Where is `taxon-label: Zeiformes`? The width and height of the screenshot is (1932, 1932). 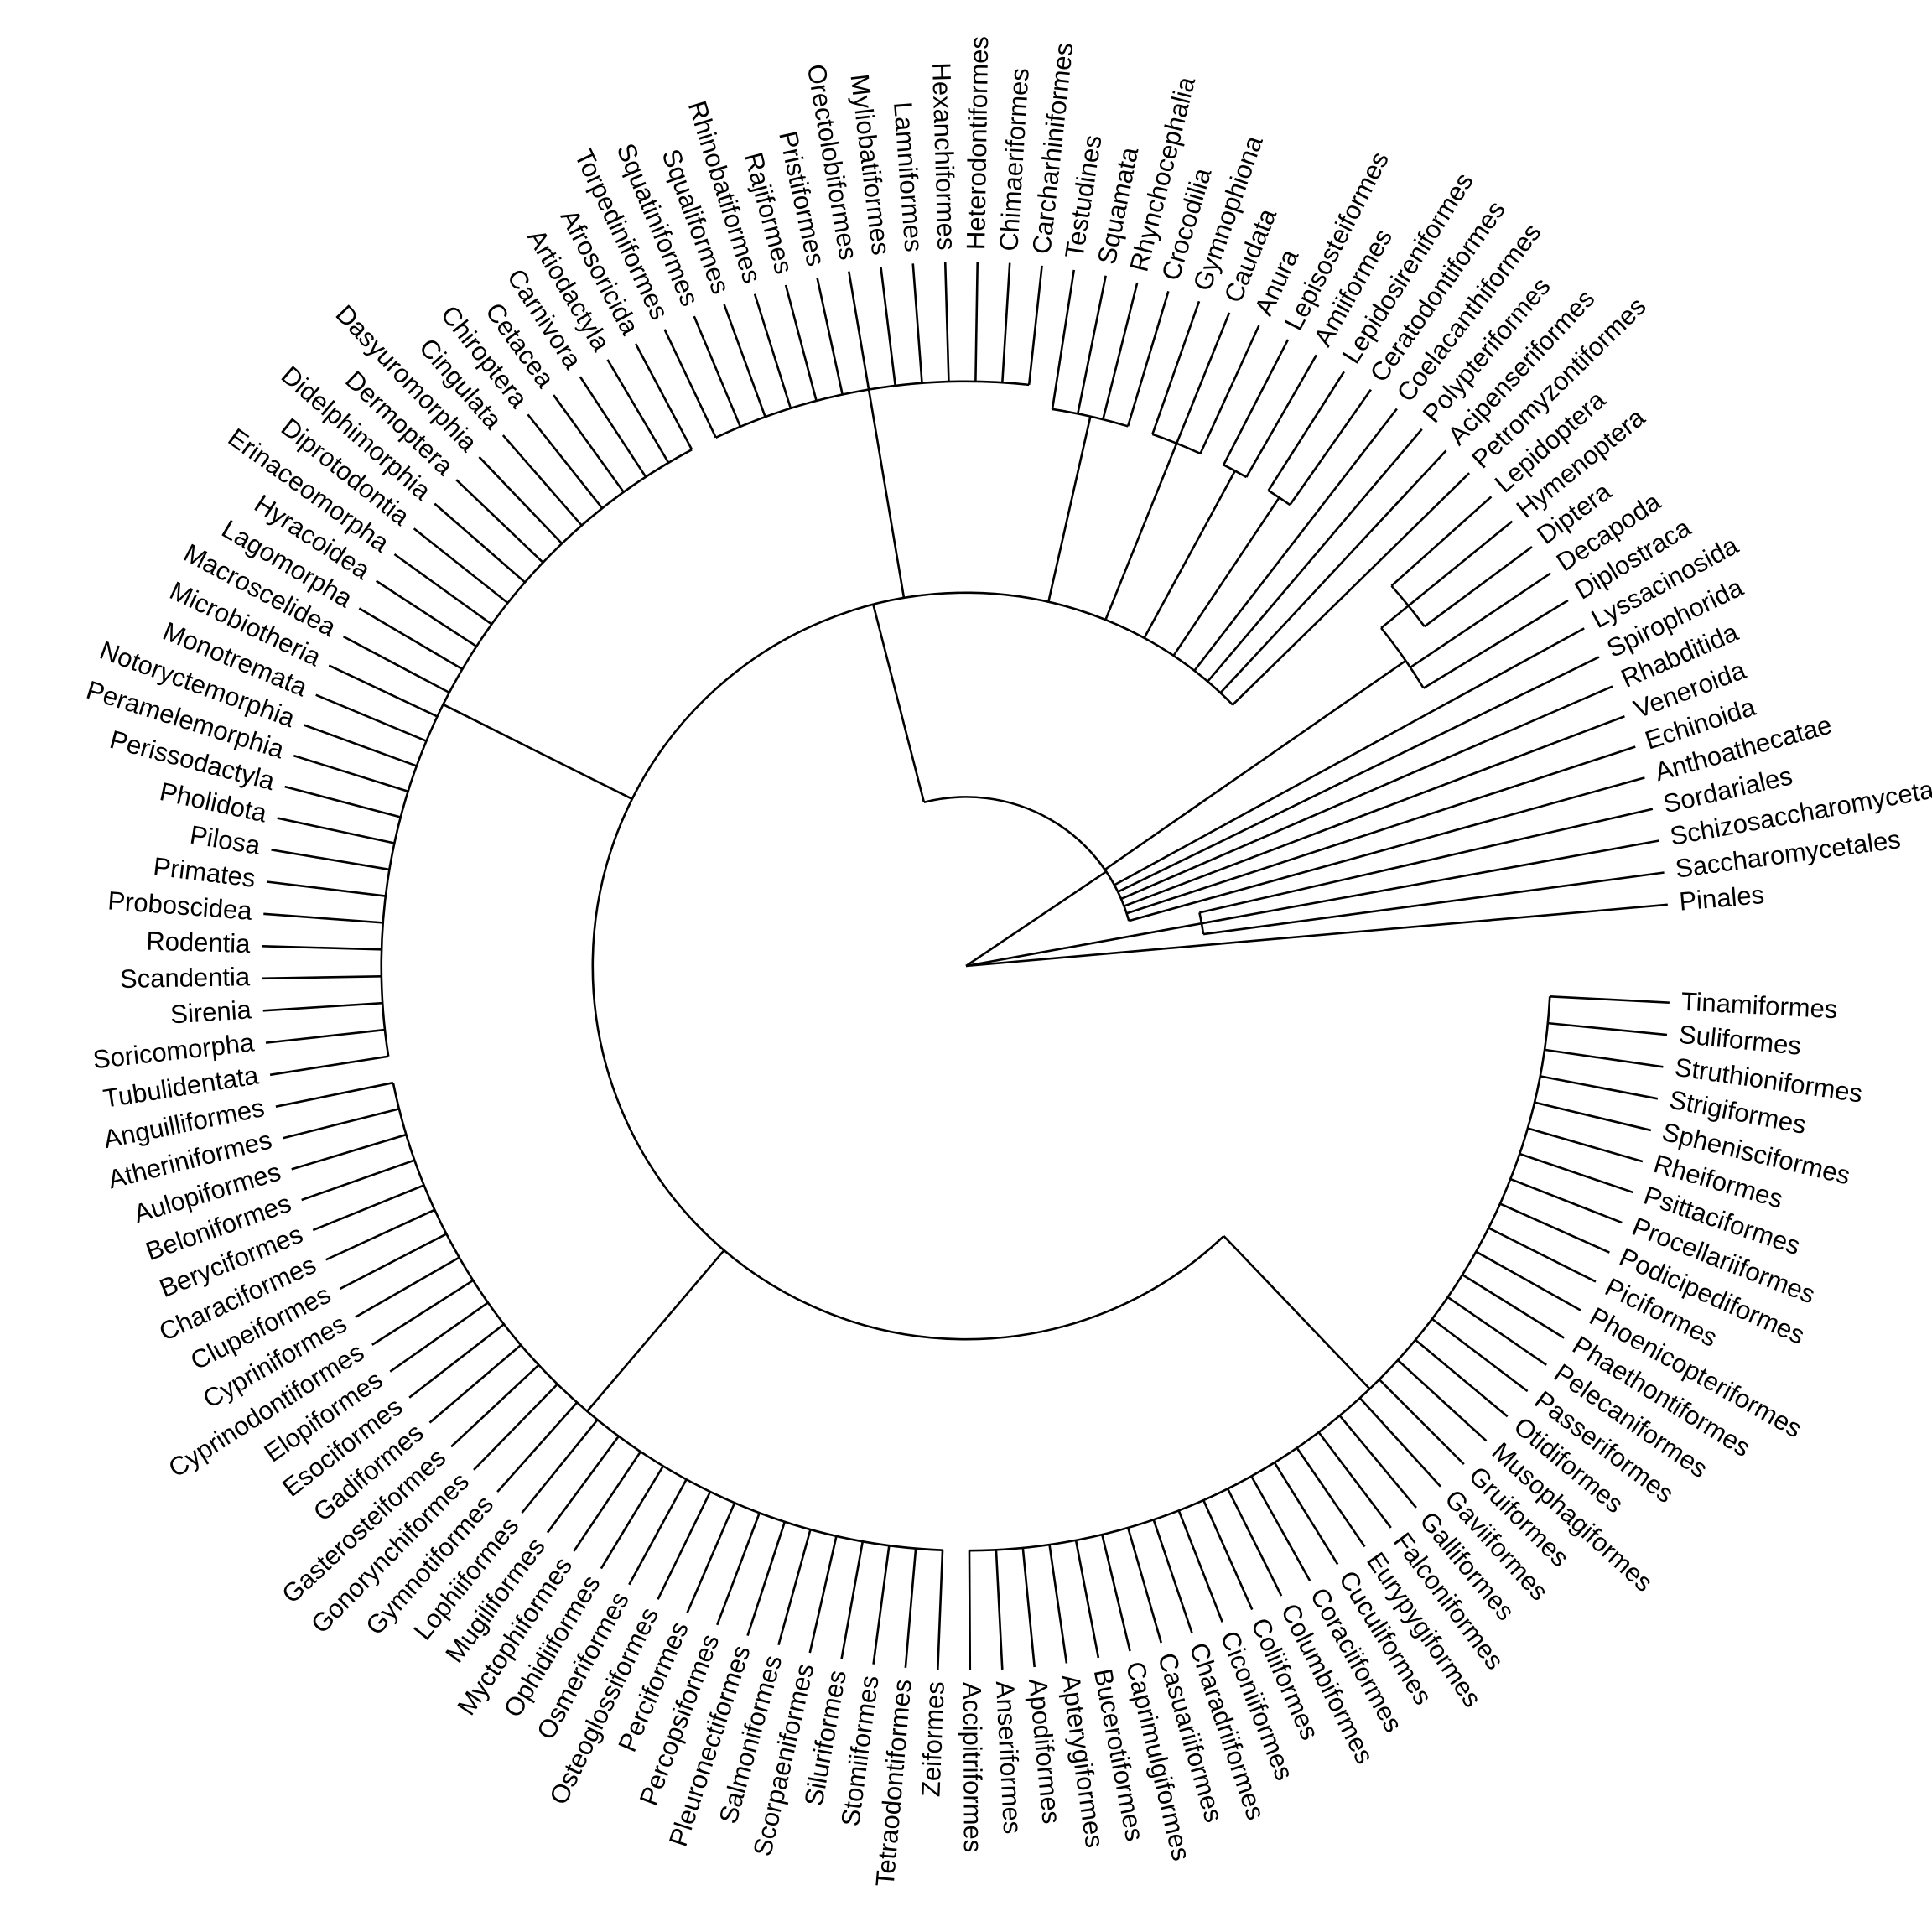
taxon-label: Zeiformes is located at coordinates (933, 1739).